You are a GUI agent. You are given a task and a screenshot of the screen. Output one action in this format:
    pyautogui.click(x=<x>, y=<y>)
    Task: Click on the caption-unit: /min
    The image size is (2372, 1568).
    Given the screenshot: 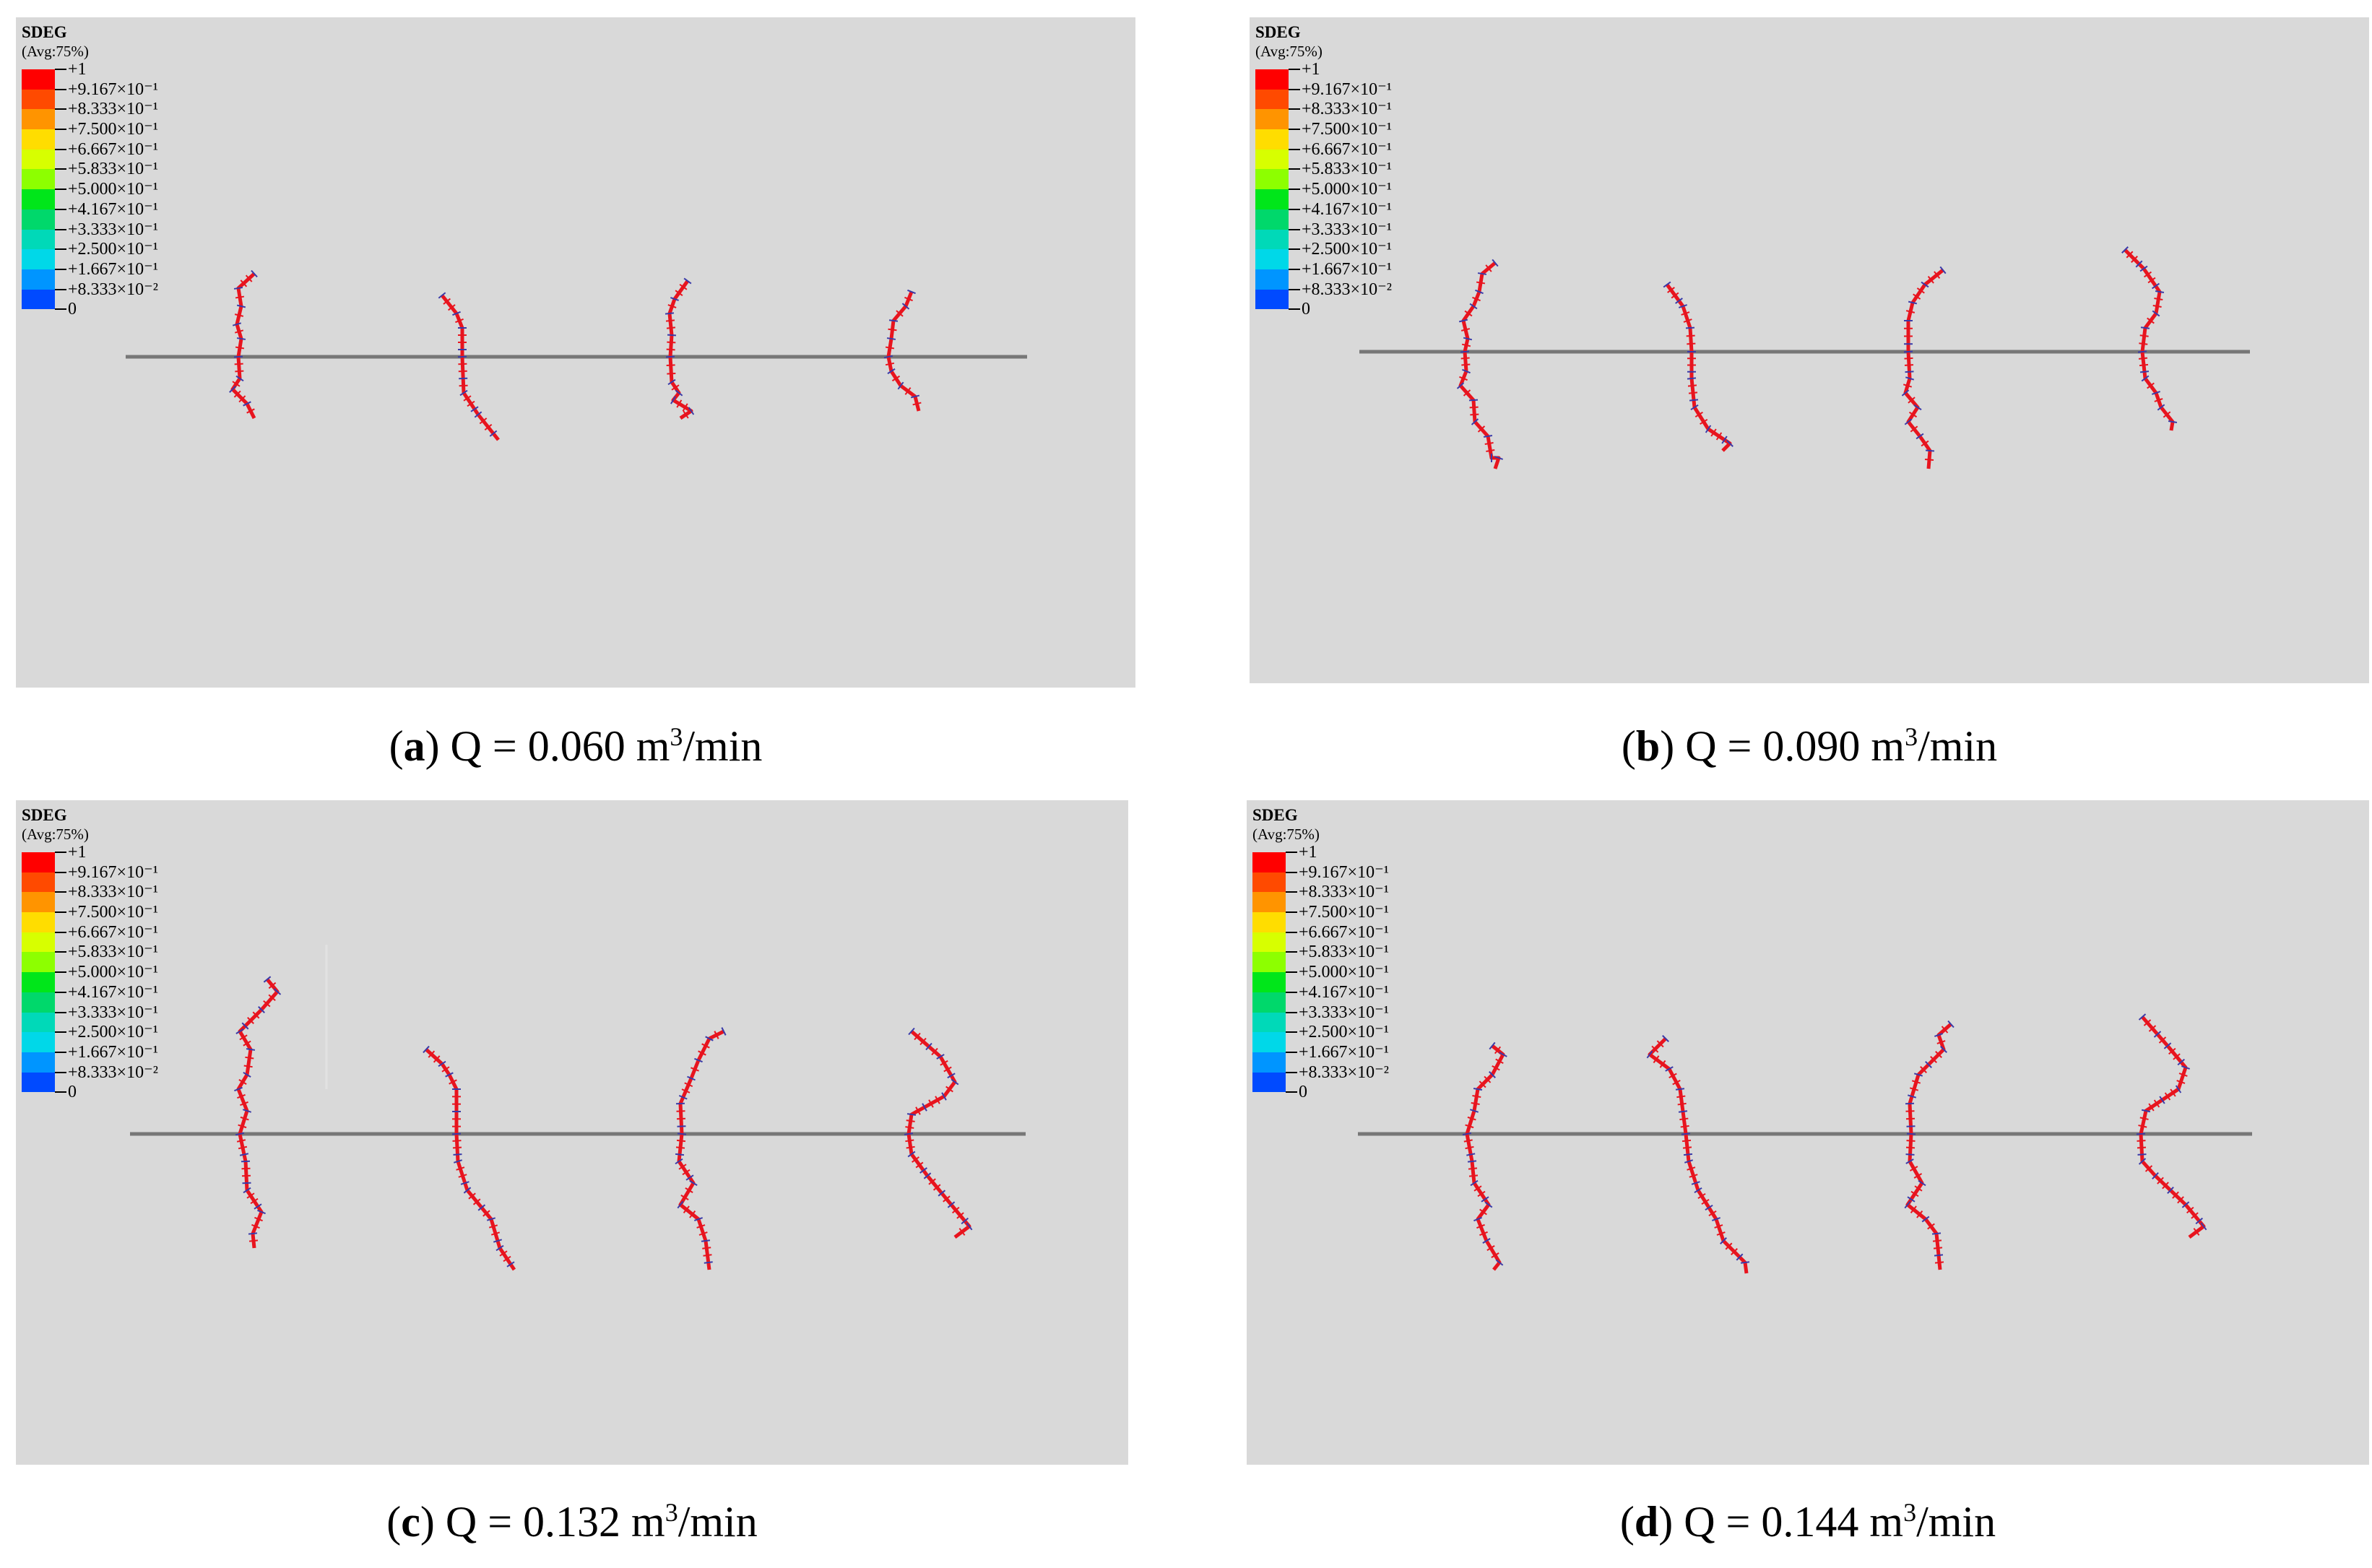 What is the action you would take?
    pyautogui.click(x=1956, y=1522)
    